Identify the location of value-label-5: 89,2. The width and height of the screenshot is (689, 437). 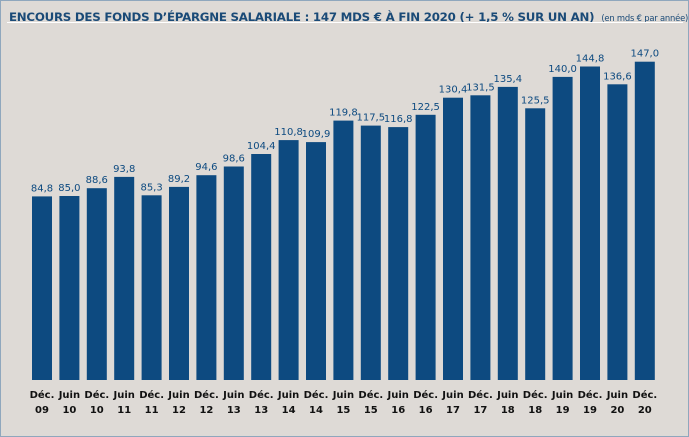
(179, 179).